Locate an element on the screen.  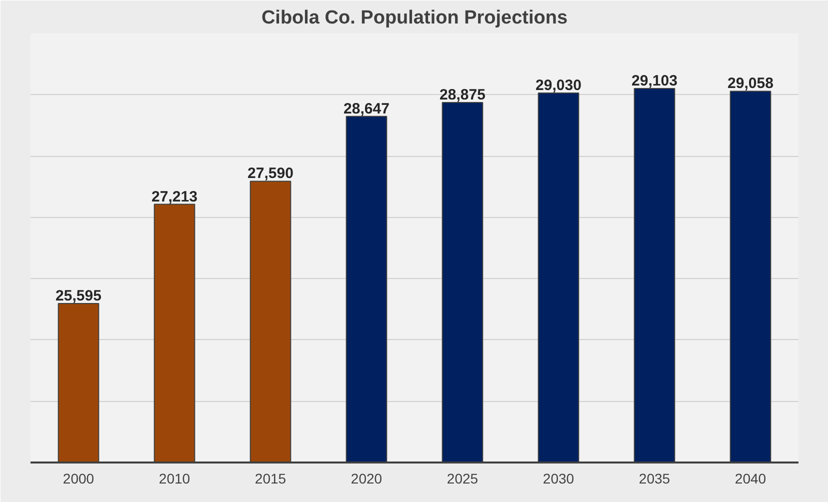
data-label: 25,595 is located at coordinates (79, 295).